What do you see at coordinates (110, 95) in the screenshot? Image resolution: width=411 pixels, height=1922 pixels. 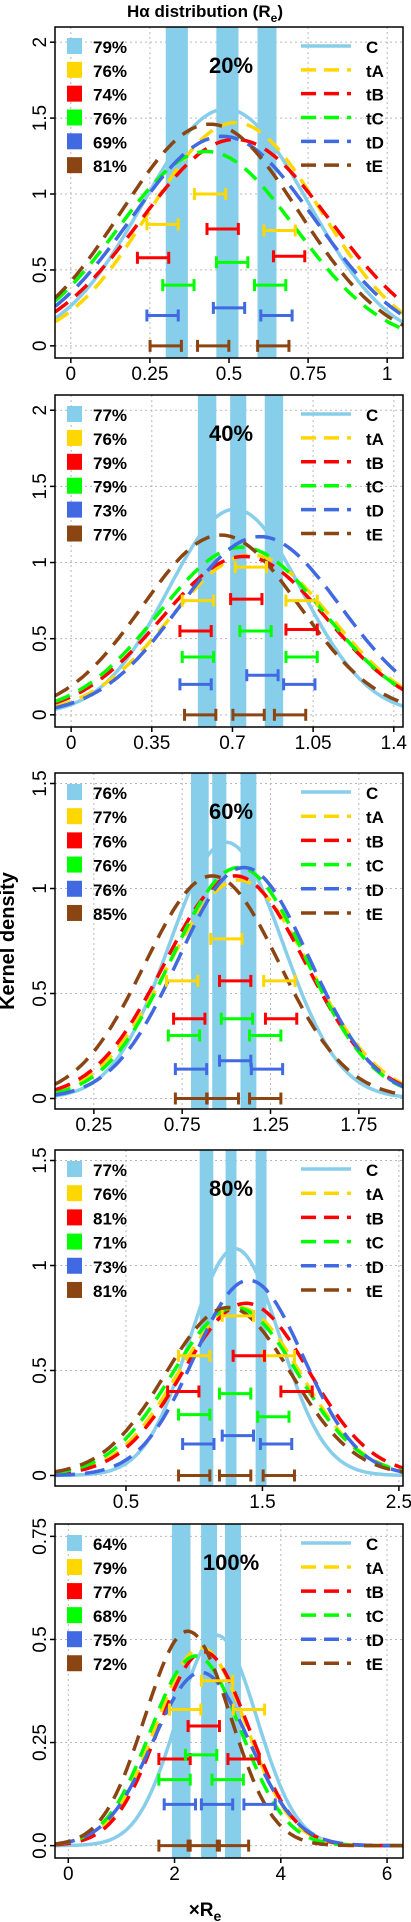 I see `legend-percent-tB: 74%` at bounding box center [110, 95].